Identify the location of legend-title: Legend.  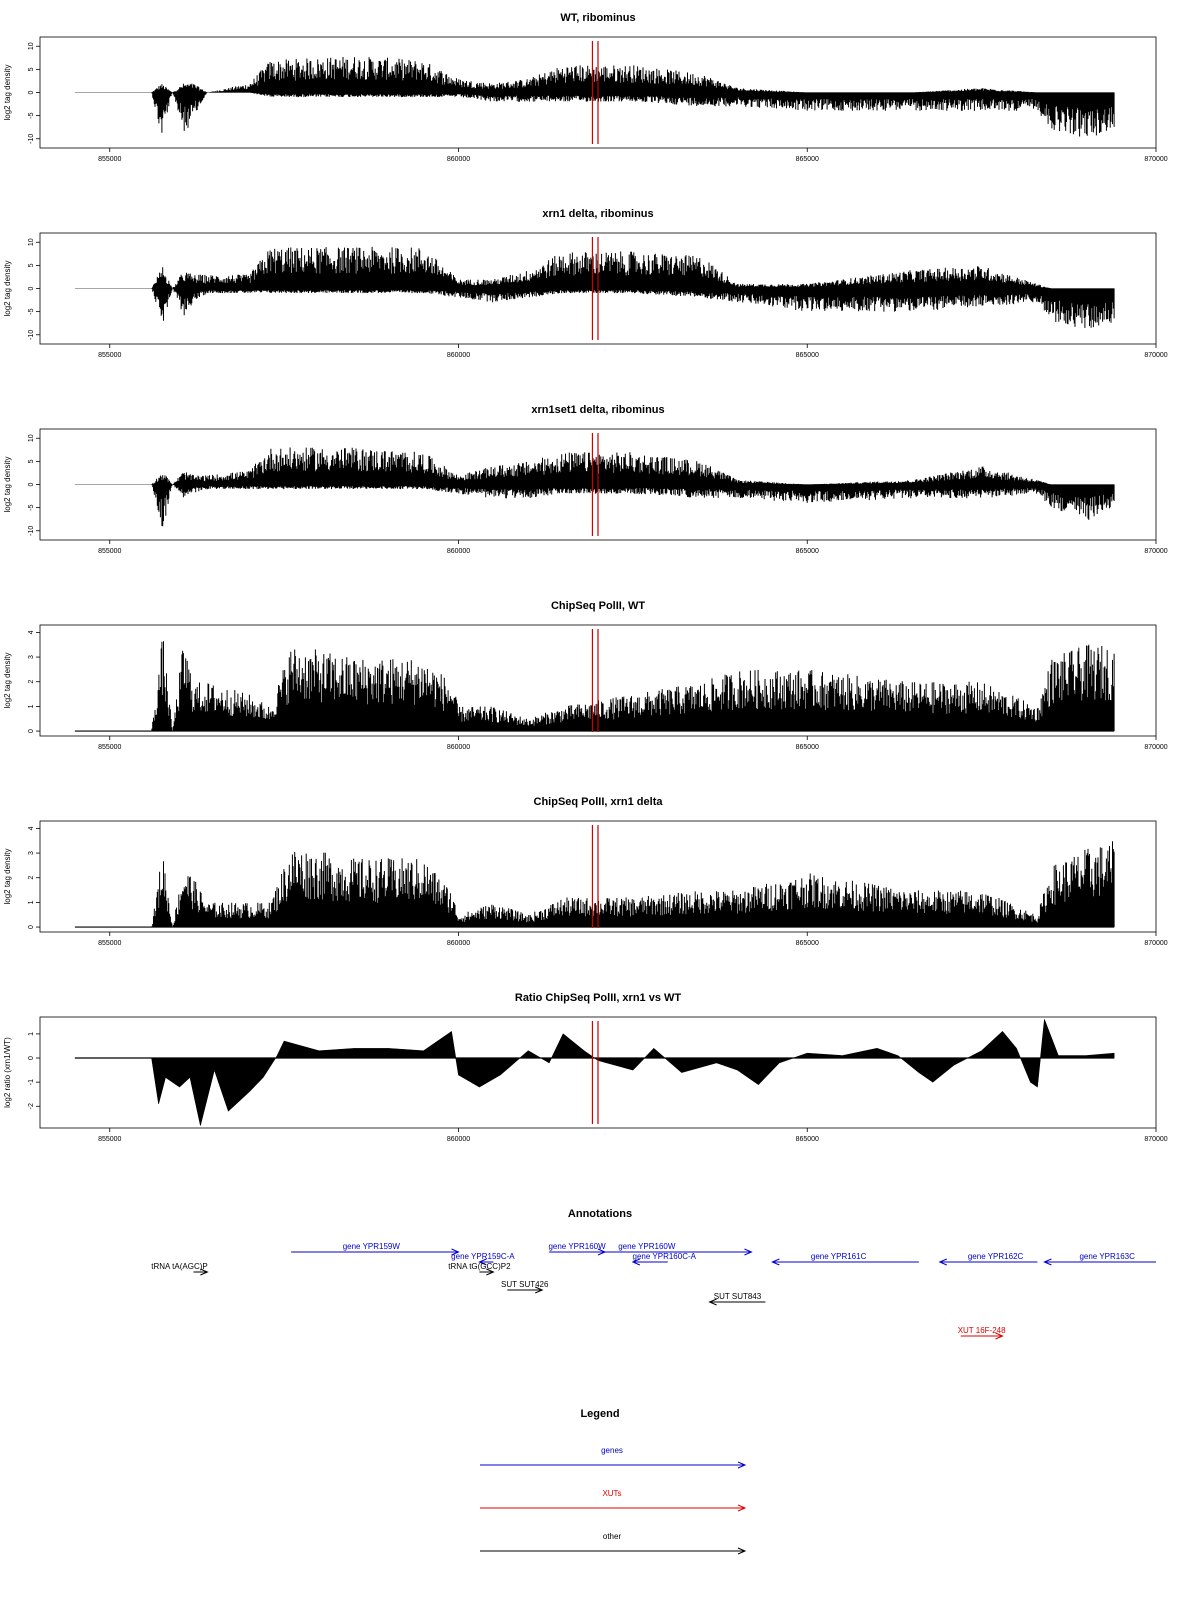
(599, 1414).